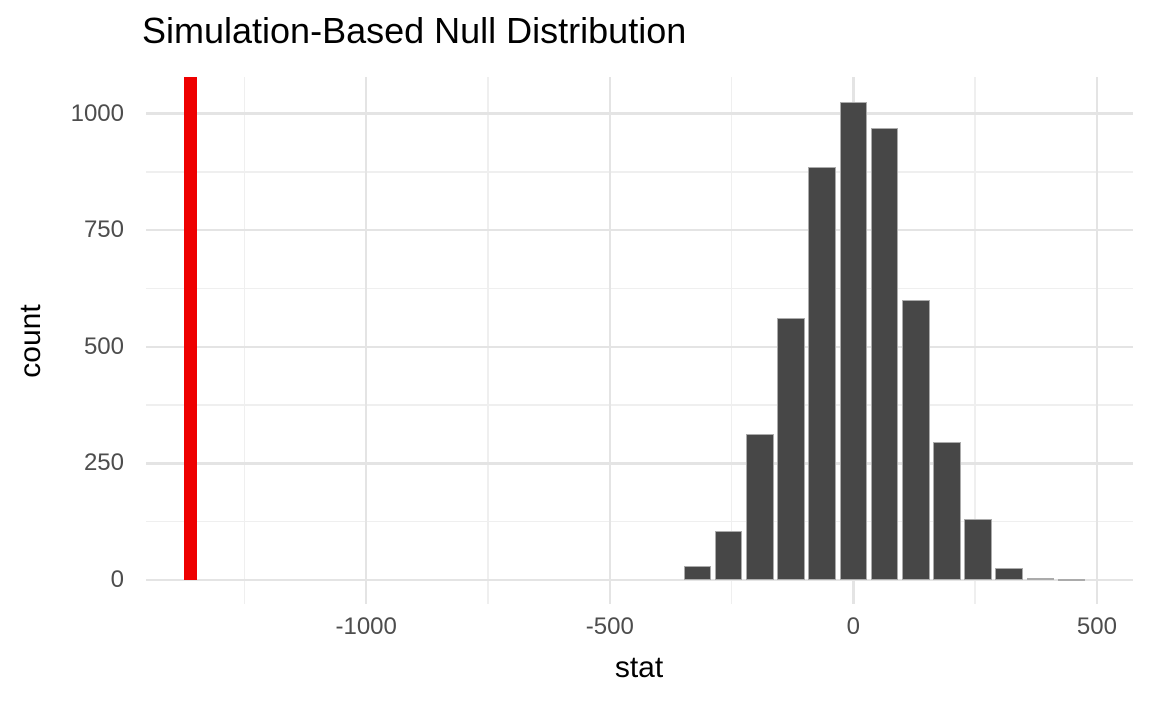 This screenshot has height=711, width=1152. I want to click on x-axis-tick-label: -1000, so click(366, 626).